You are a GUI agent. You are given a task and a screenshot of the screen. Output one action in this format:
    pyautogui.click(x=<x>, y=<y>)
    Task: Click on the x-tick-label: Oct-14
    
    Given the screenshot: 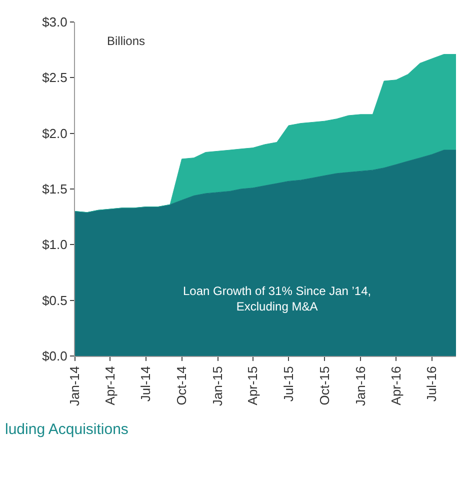 What is the action you would take?
    pyautogui.click(x=182, y=386)
    